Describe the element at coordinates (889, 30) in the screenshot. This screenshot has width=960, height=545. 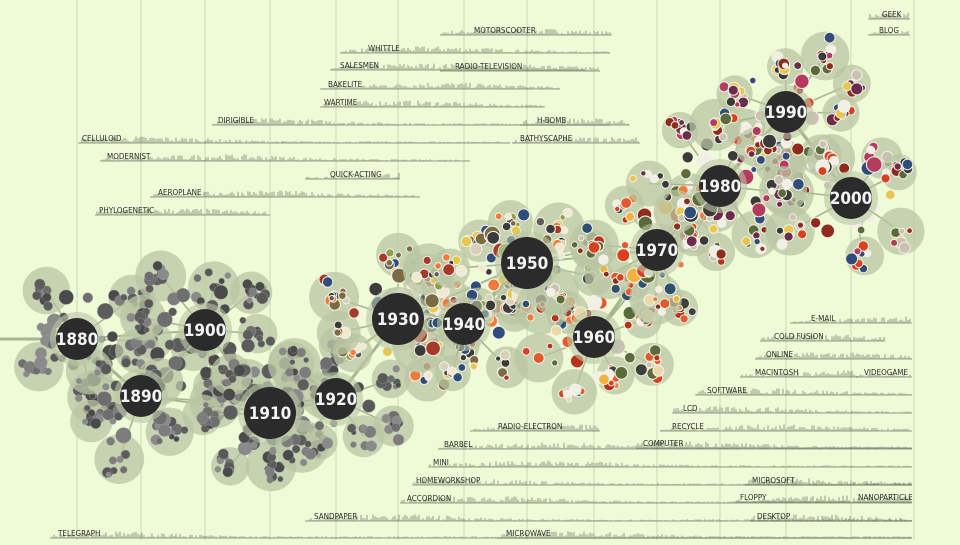
I see `word-label: BLOG` at that location.